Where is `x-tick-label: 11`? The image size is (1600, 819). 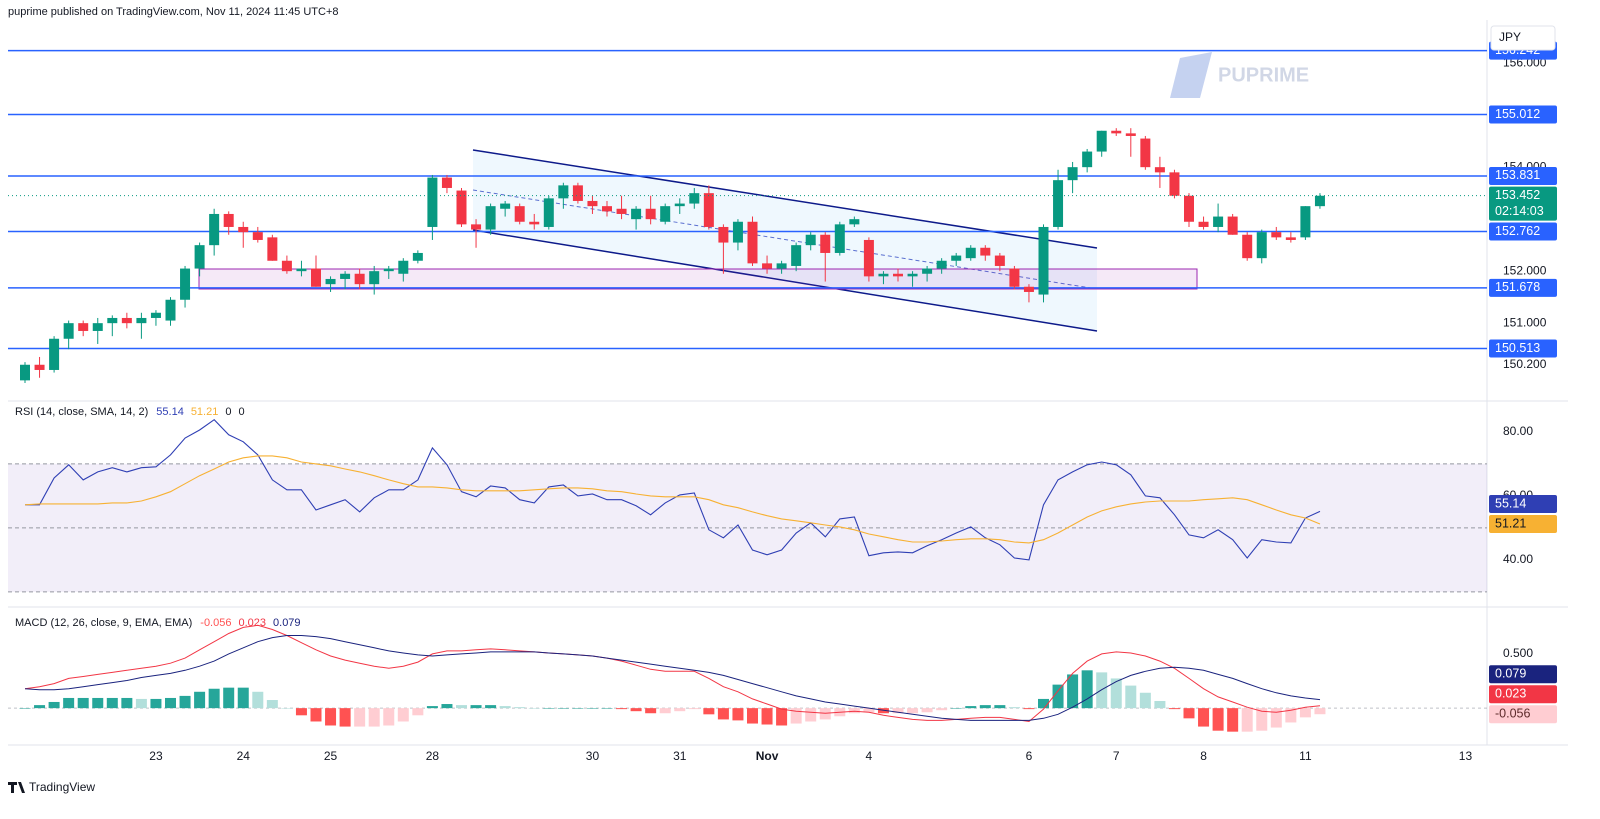 x-tick-label: 11 is located at coordinates (1305, 756).